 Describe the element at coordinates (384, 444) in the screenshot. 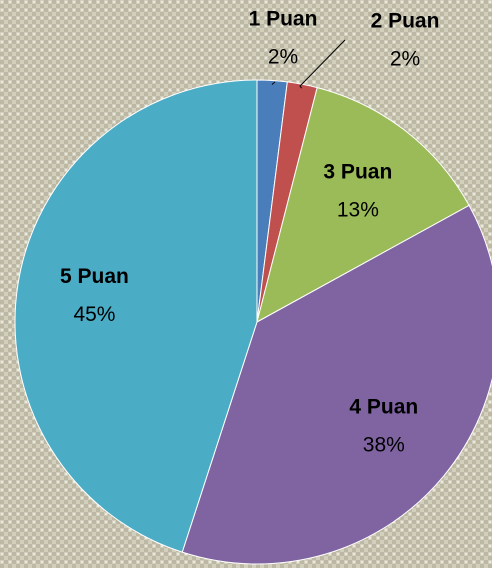

I see `value-label: 38%` at that location.